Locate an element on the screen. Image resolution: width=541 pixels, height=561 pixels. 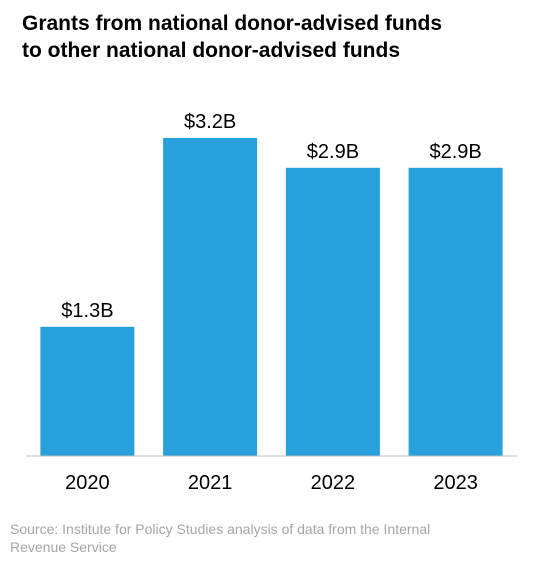
x-tick-label-2021: 2021 is located at coordinates (210, 483).